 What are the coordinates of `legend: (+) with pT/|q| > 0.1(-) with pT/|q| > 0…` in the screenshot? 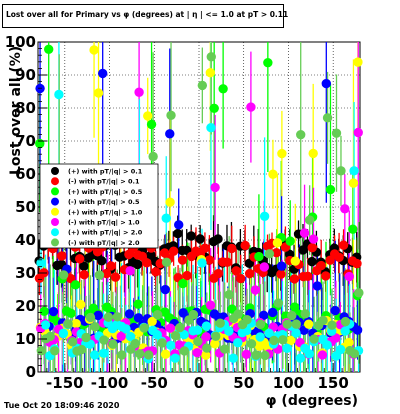 It's located at (99, 206).